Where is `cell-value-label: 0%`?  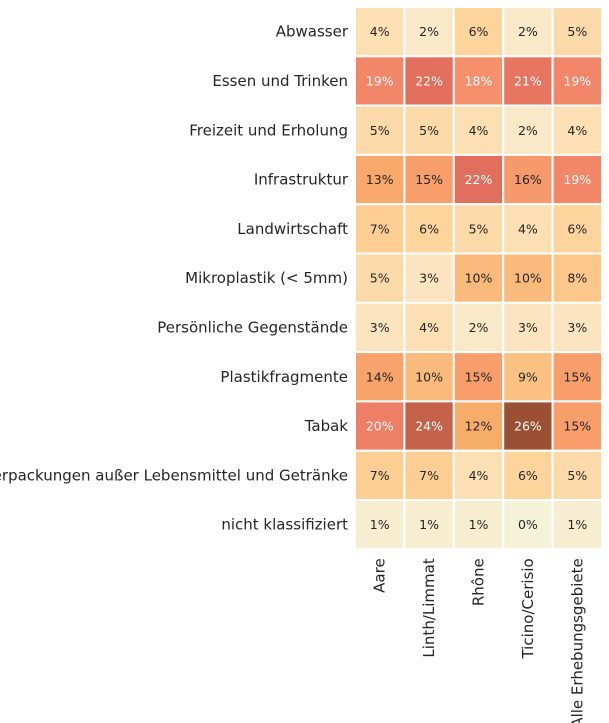 cell-value-label: 0% is located at coordinates (528, 524).